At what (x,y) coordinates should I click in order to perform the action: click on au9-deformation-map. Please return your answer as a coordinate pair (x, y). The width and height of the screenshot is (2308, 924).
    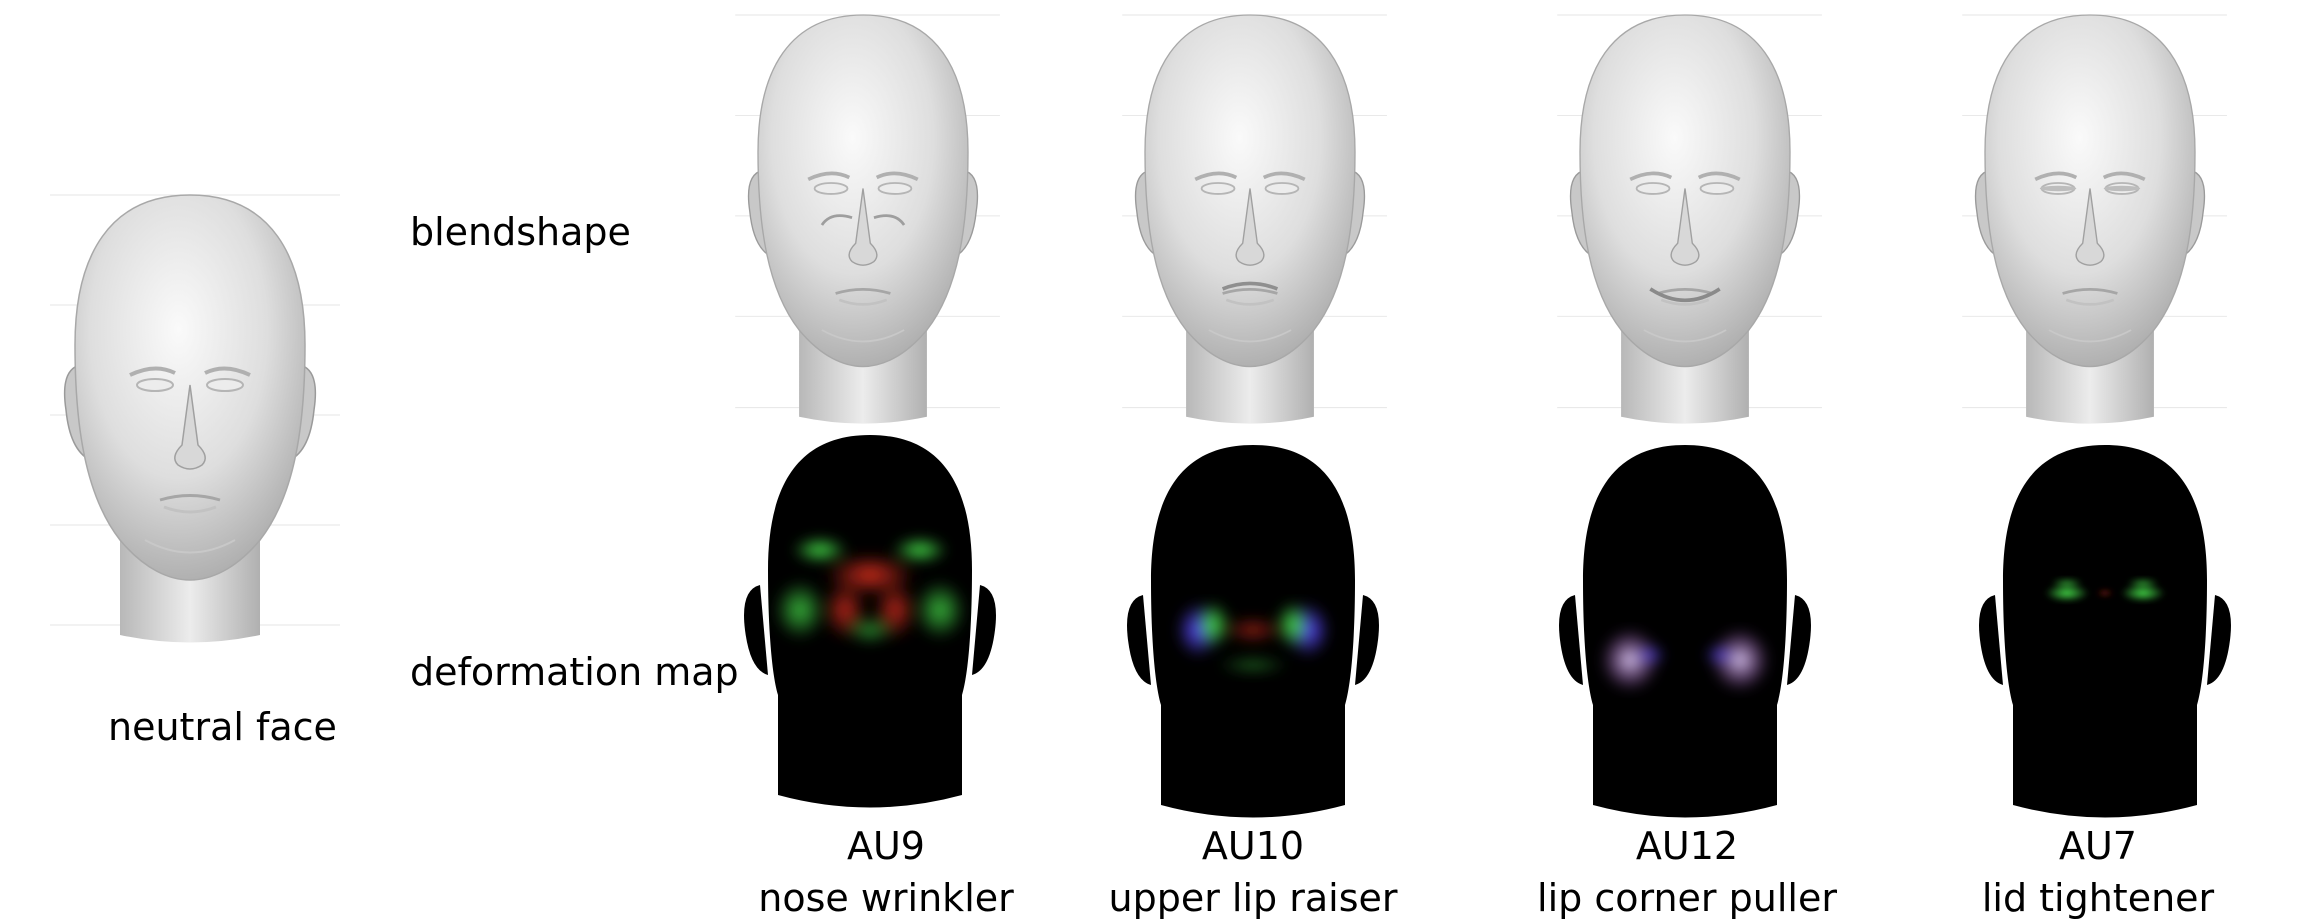
    Looking at the image, I should click on (870, 621).